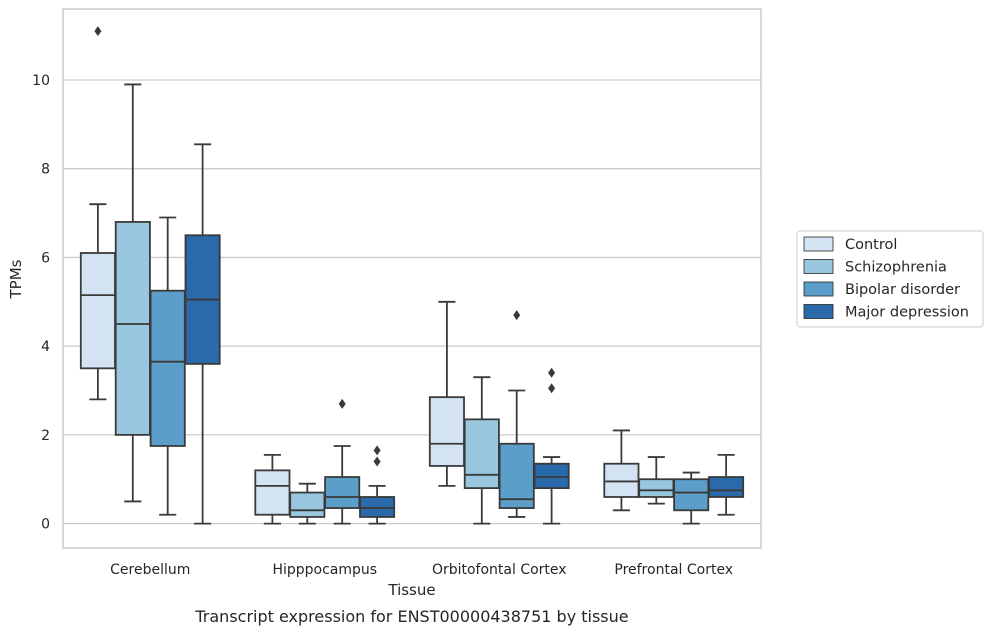 This screenshot has width=992, height=634. I want to click on legend-frame, so click(890, 279).